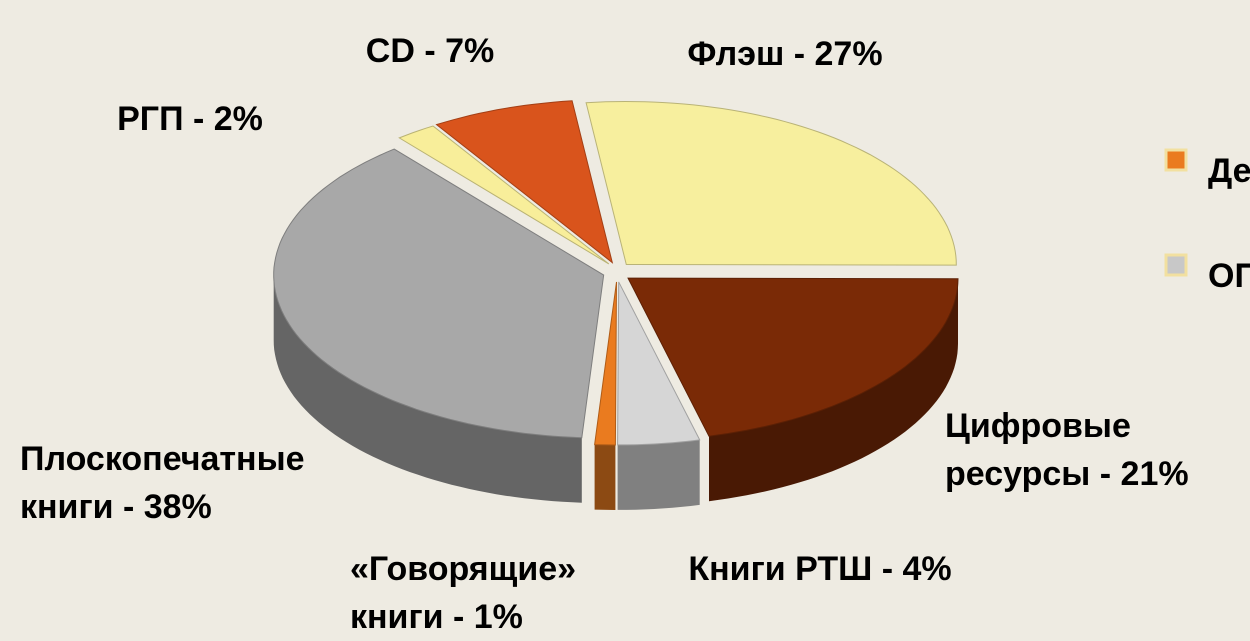 The width and height of the screenshot is (1250, 641). I want to click on slice-label: Плоскопечатные, so click(162, 459).